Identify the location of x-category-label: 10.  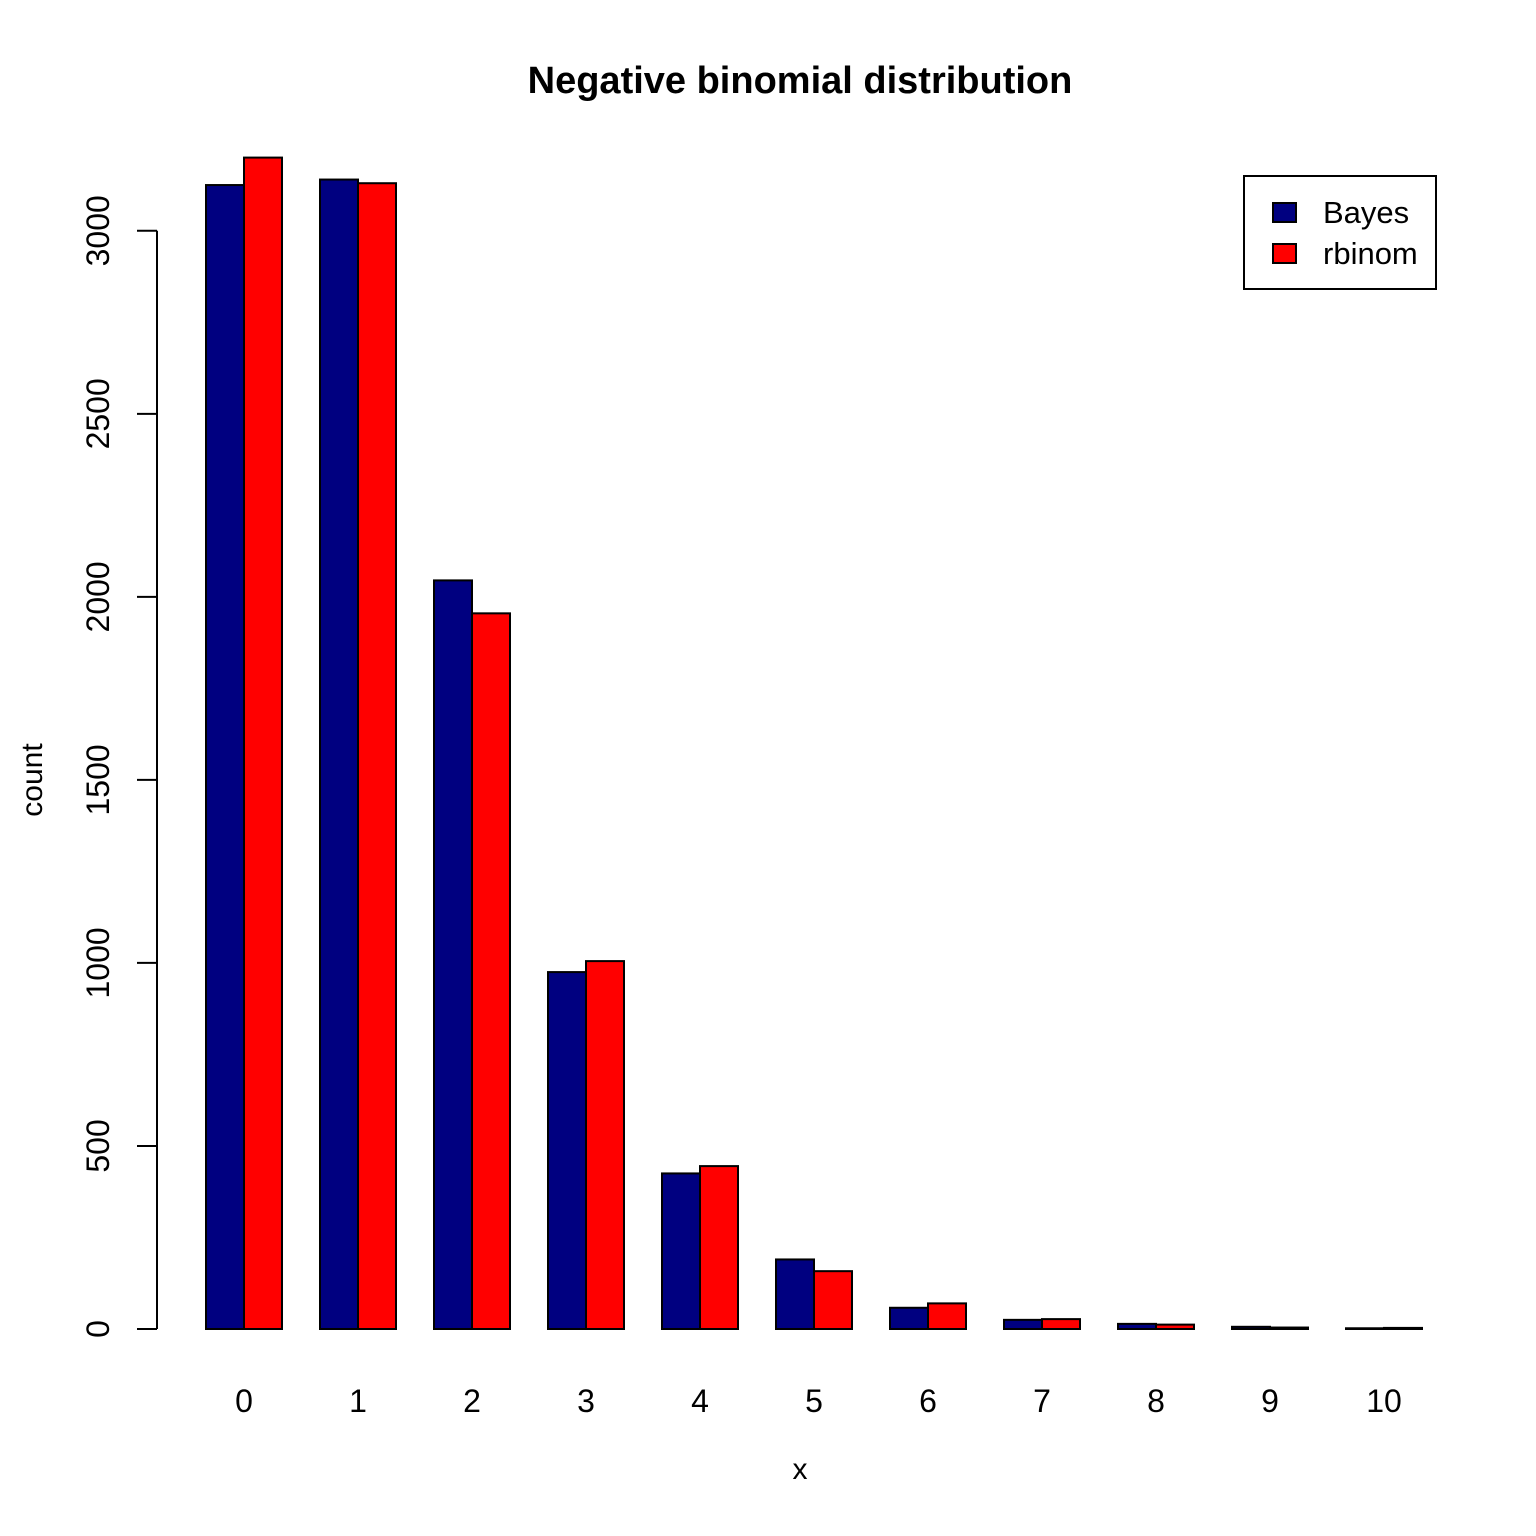
(1384, 1401).